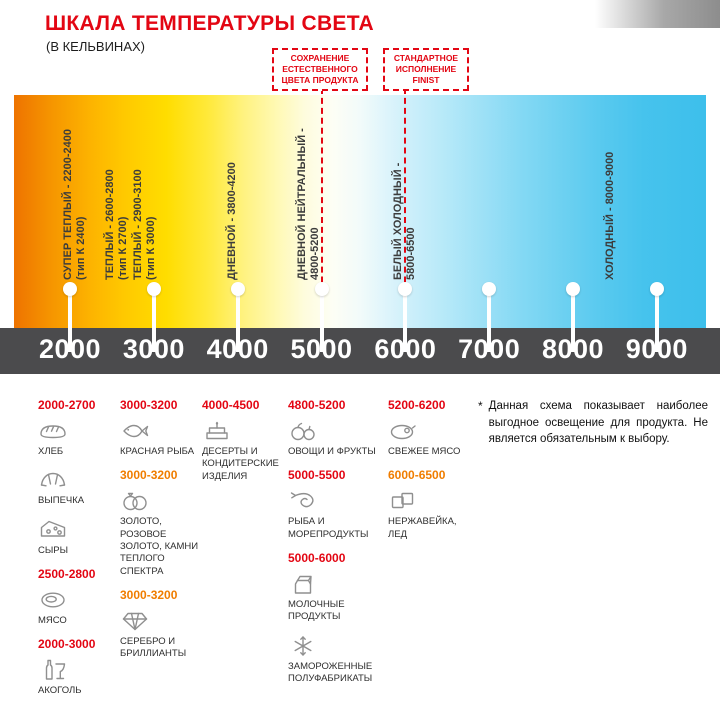 This screenshot has height=704, width=720. What do you see at coordinates (77, 670) in the screenshot?
I see `alcohol-icon` at bounding box center [77, 670].